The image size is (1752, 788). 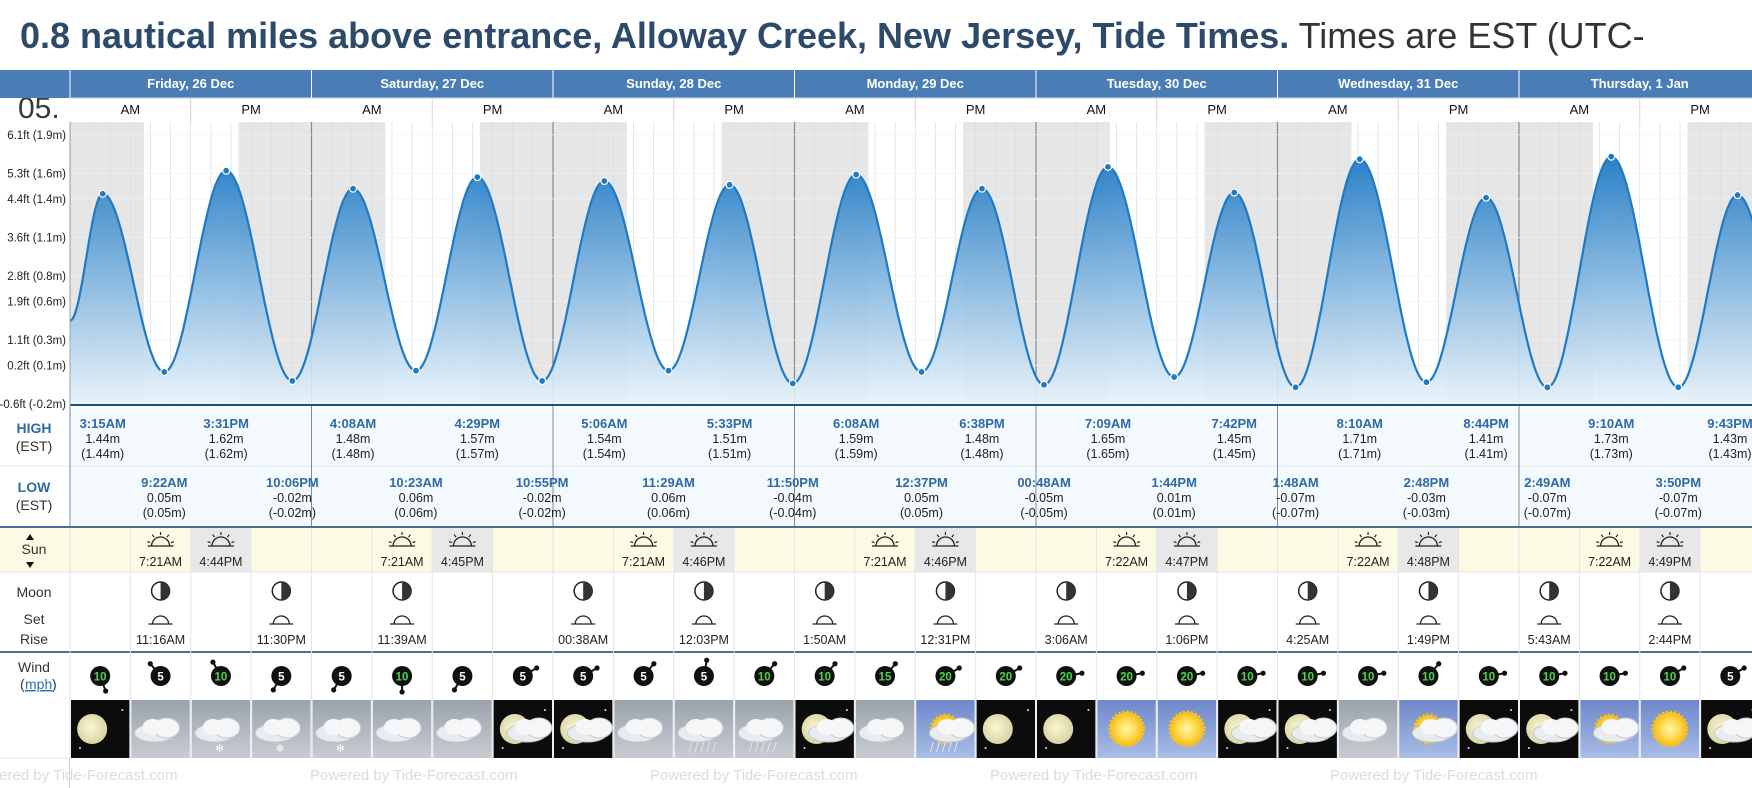 I want to click on sunset-cell-bg, so click(x=704, y=550).